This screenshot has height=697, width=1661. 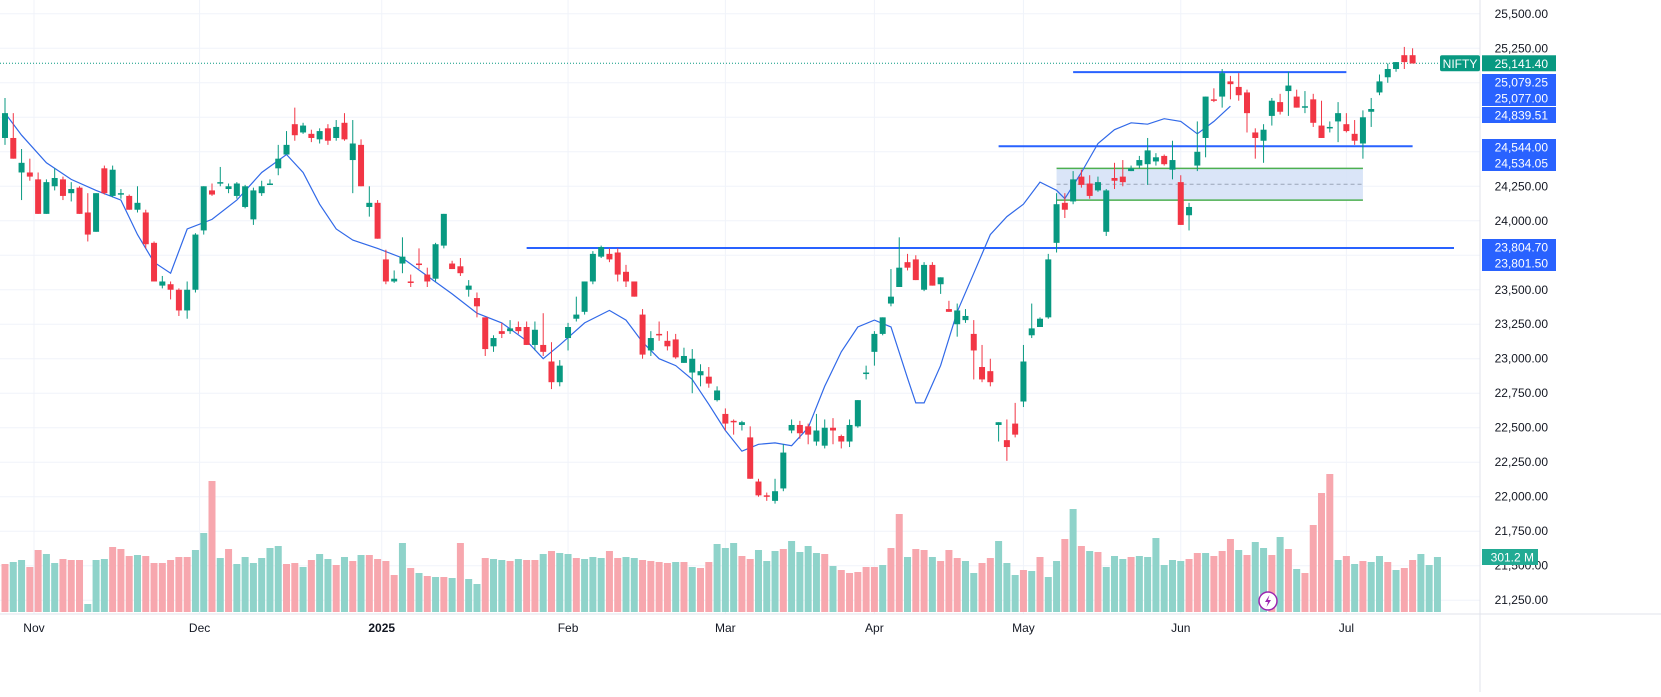 I want to click on time-axis: Nov Dec 2025 Feb Mar Apr May Jun Jul, so click(x=688, y=628).